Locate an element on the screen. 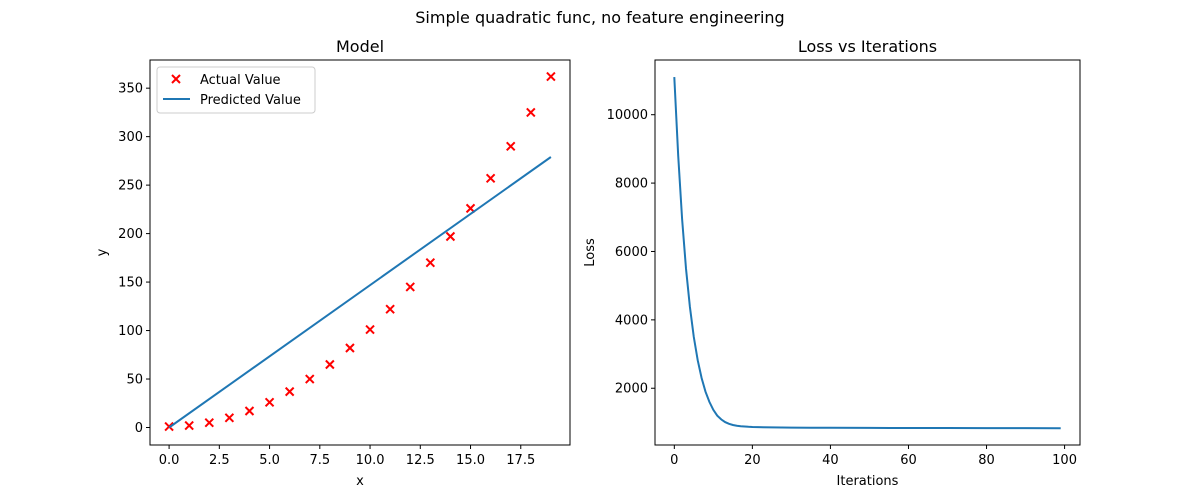 The height and width of the screenshot is (504, 1200). chart-title: Loss vs Iterations is located at coordinates (867, 46).